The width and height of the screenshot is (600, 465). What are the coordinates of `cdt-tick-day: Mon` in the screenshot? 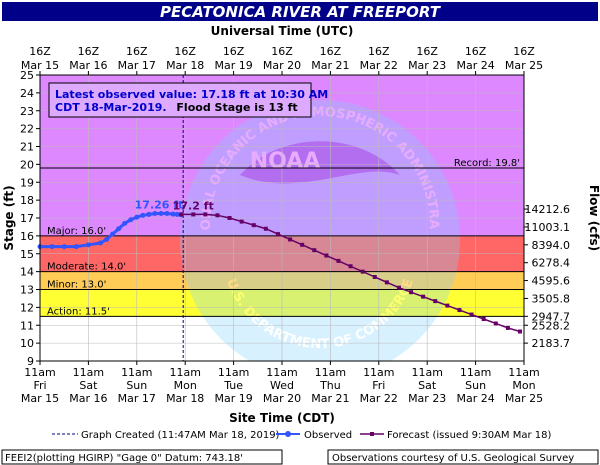 It's located at (523, 385).